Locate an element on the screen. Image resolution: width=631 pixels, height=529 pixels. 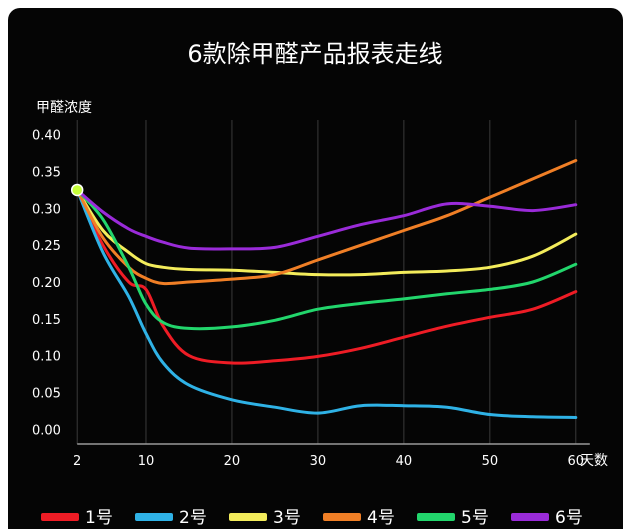
legend-label: 6号 is located at coordinates (569, 518).